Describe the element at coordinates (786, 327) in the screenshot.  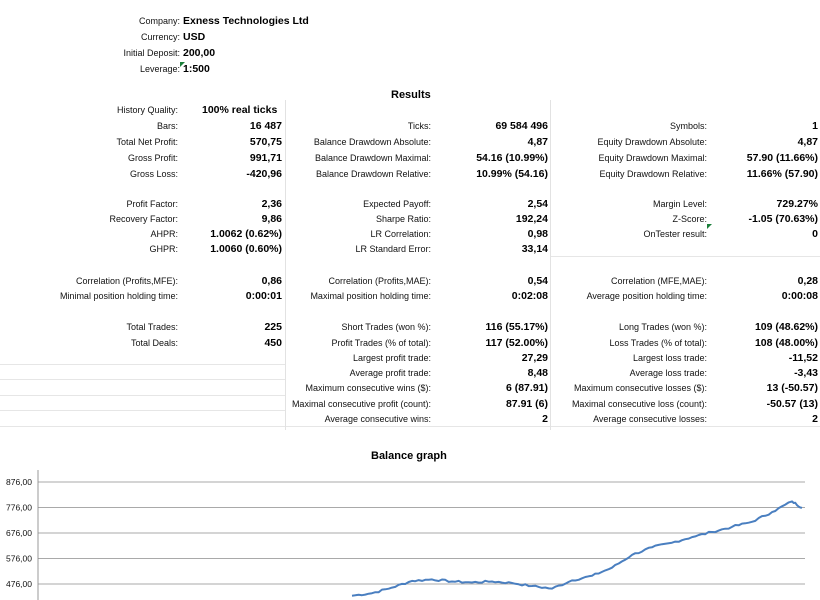
I see `long-trades-value: 109 (48.62%)` at that location.